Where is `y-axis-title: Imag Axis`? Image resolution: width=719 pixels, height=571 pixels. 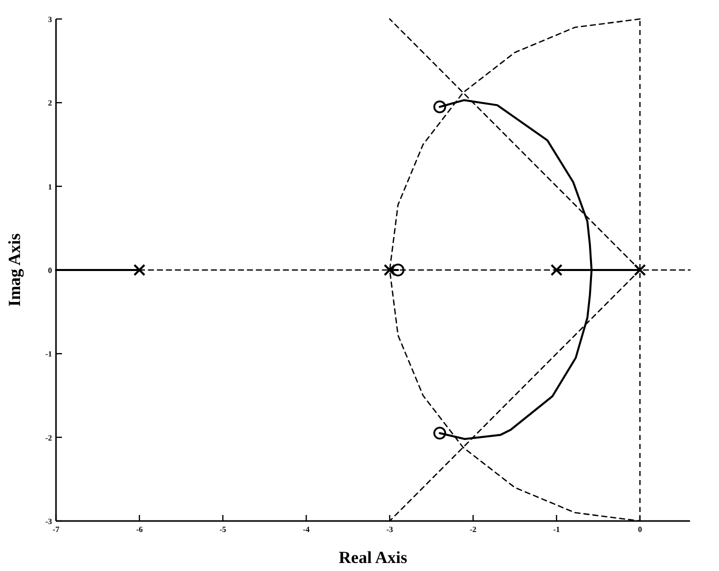 y-axis-title: Imag Axis is located at coordinates (14, 270).